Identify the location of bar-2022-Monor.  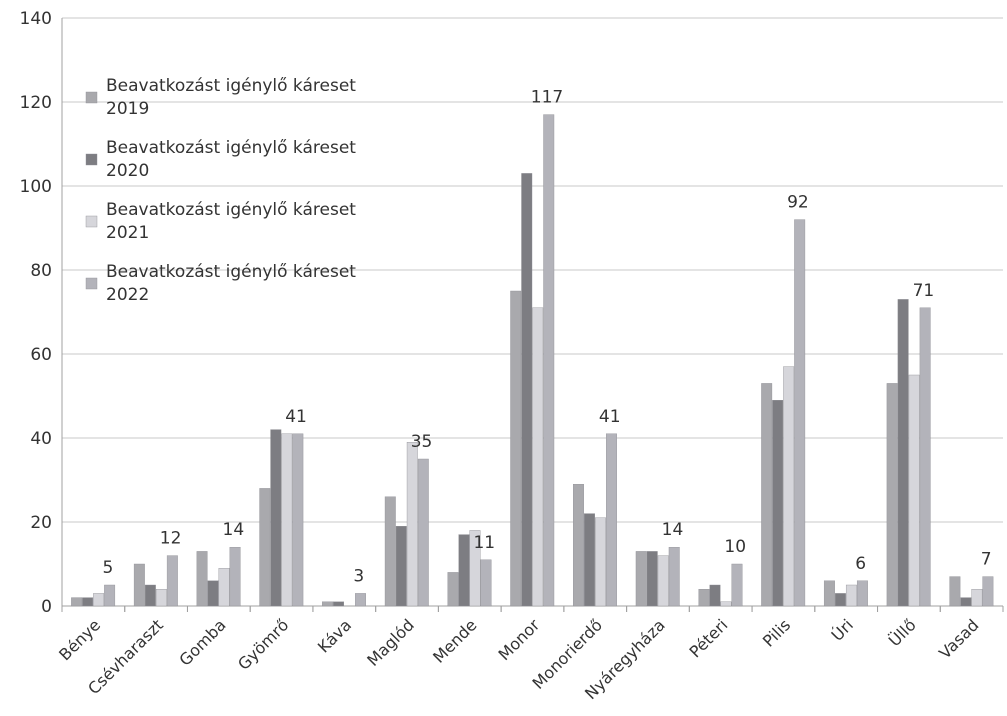
(549, 360).